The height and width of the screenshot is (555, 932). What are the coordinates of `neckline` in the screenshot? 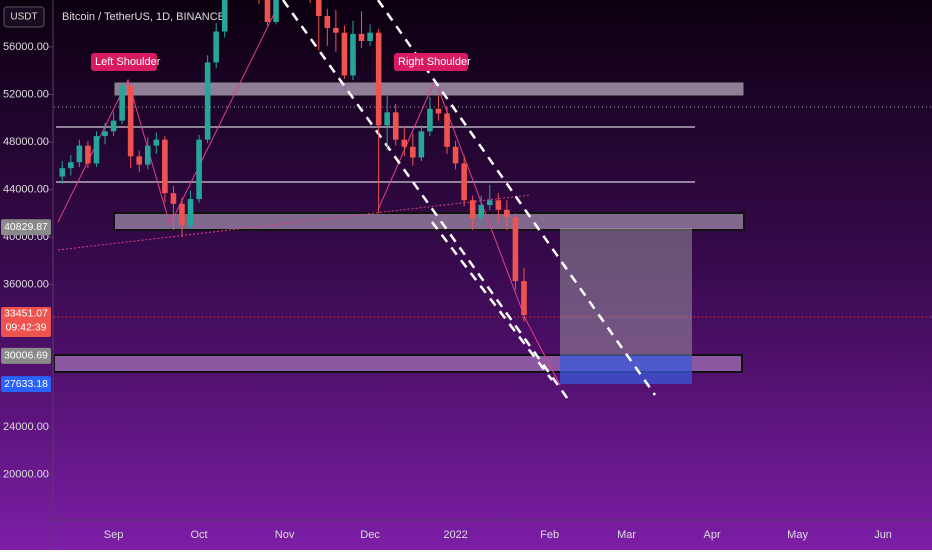 It's located at (294, 222).